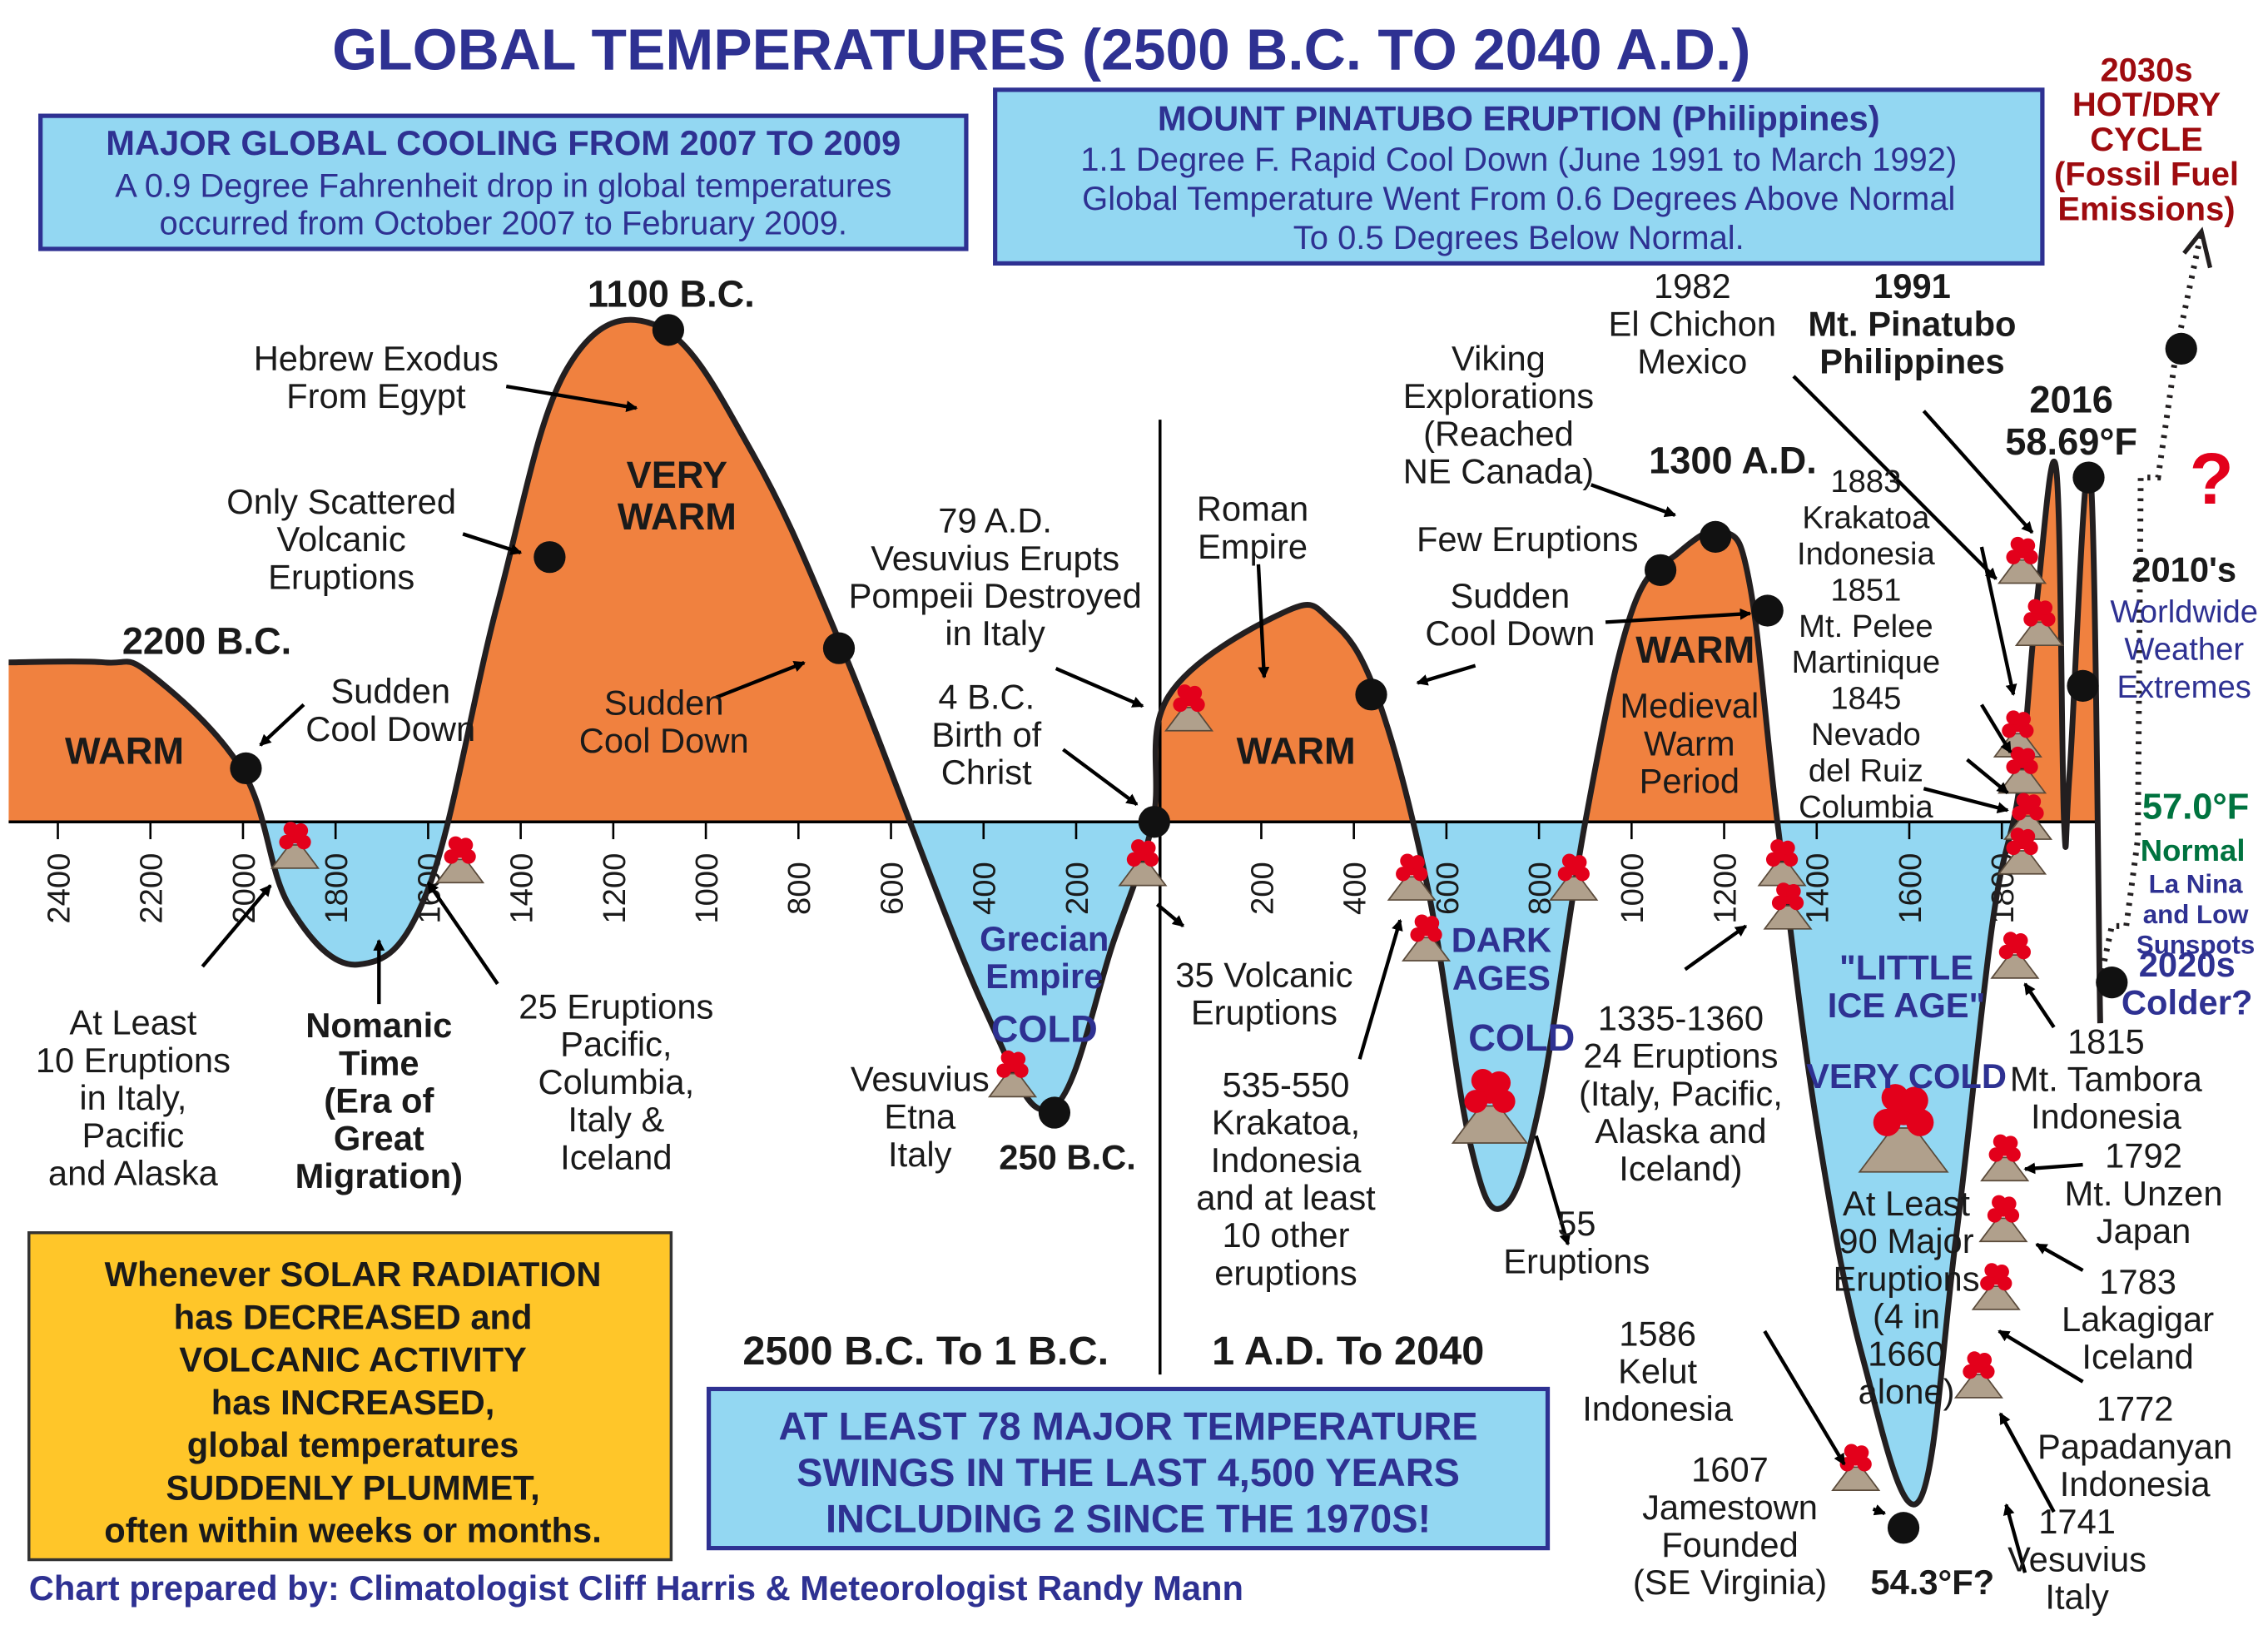 This screenshot has width=2268, height=1635. Describe the element at coordinates (59, 888) in the screenshot. I see `x-tick-label: 2400` at that location.